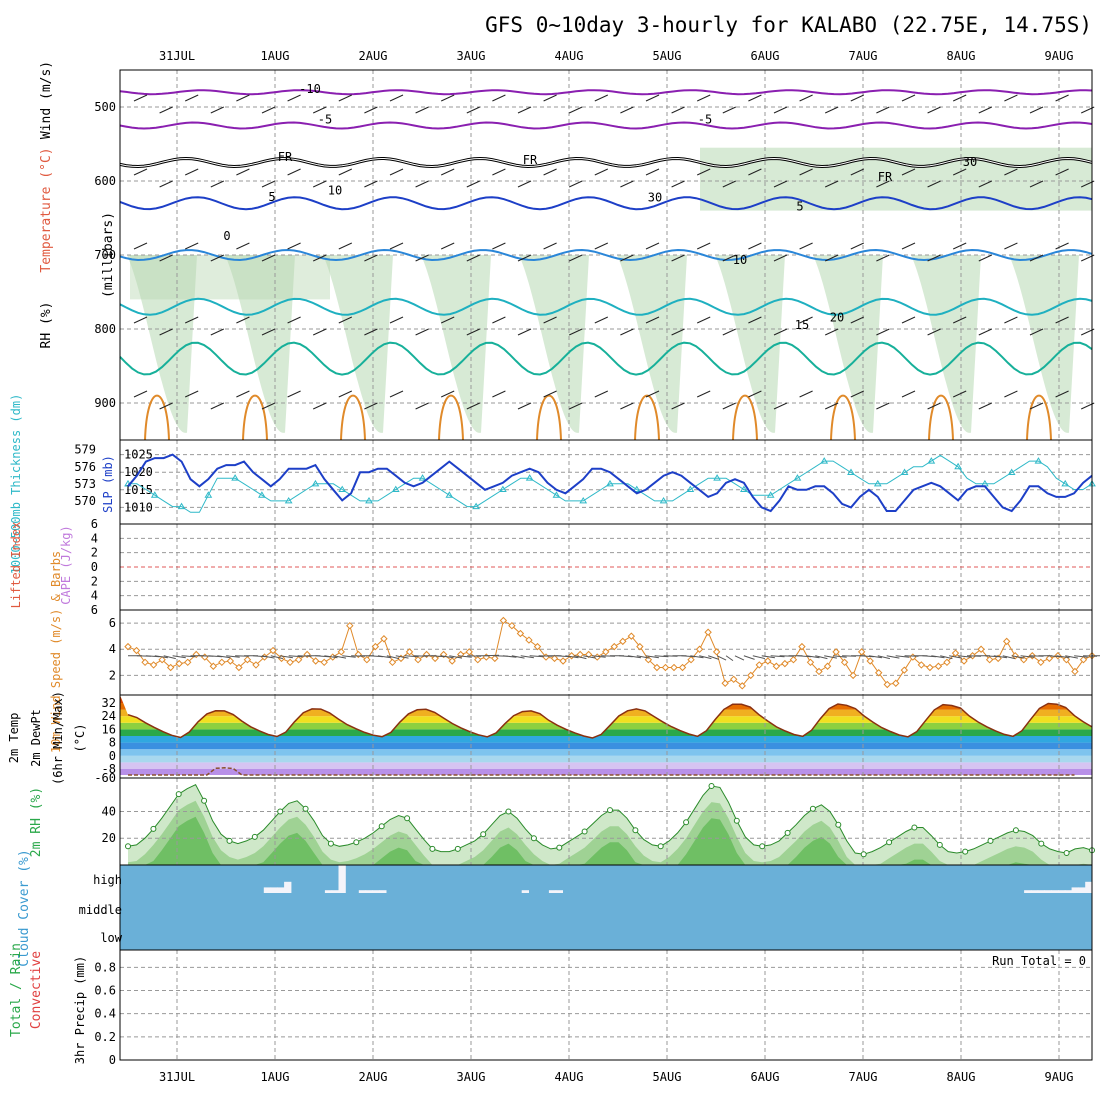  What do you see at coordinates (105, 255) in the screenshot?
I see `pressure-tick: 700` at bounding box center [105, 255].